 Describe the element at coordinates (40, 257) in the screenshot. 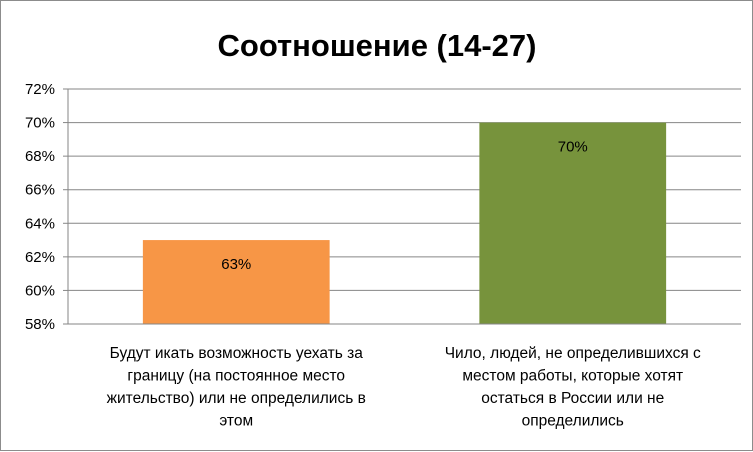

I see `y-tick-label: 62%` at that location.